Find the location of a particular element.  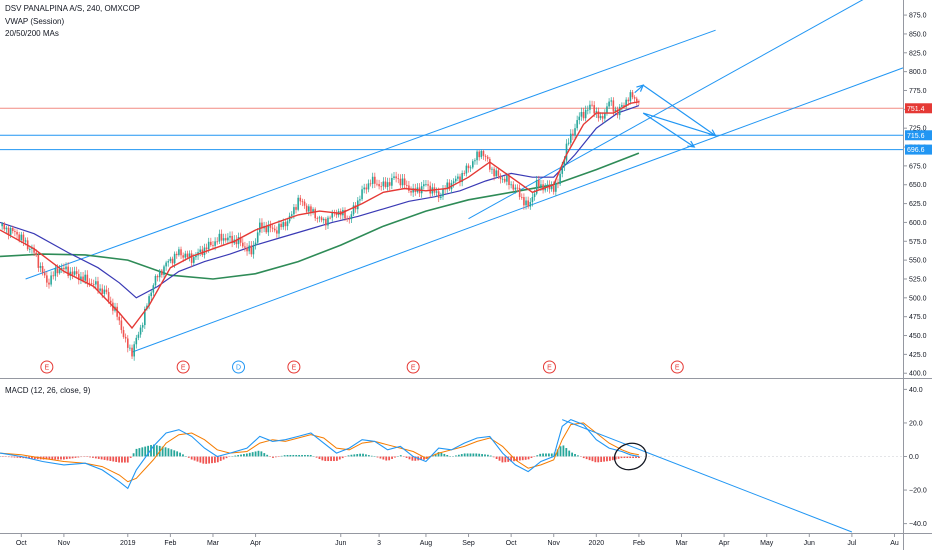

event-marker-label: E is located at coordinates (549, 368).